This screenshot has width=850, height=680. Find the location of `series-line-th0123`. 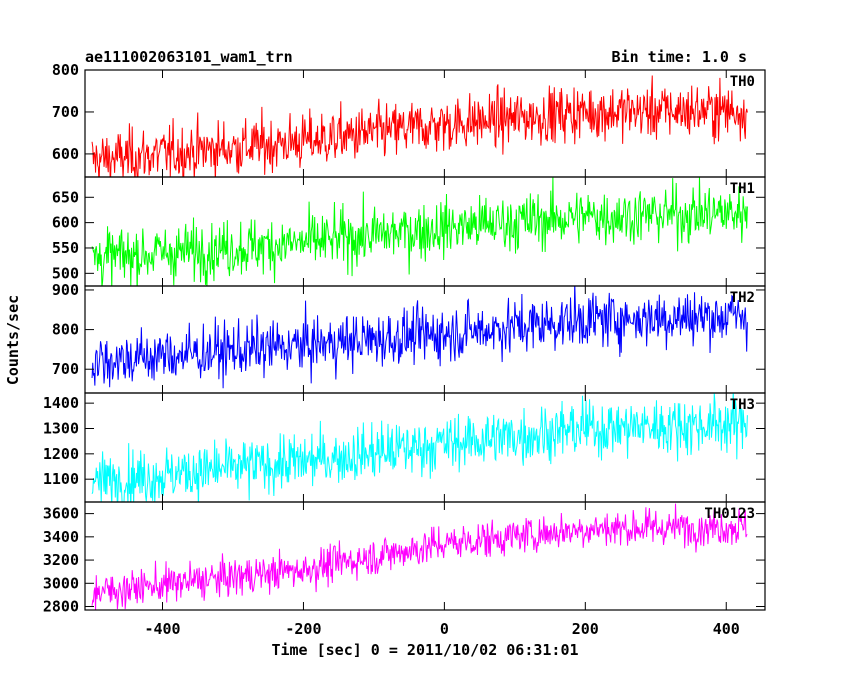

series-line-th0123 is located at coordinates (419, 556).